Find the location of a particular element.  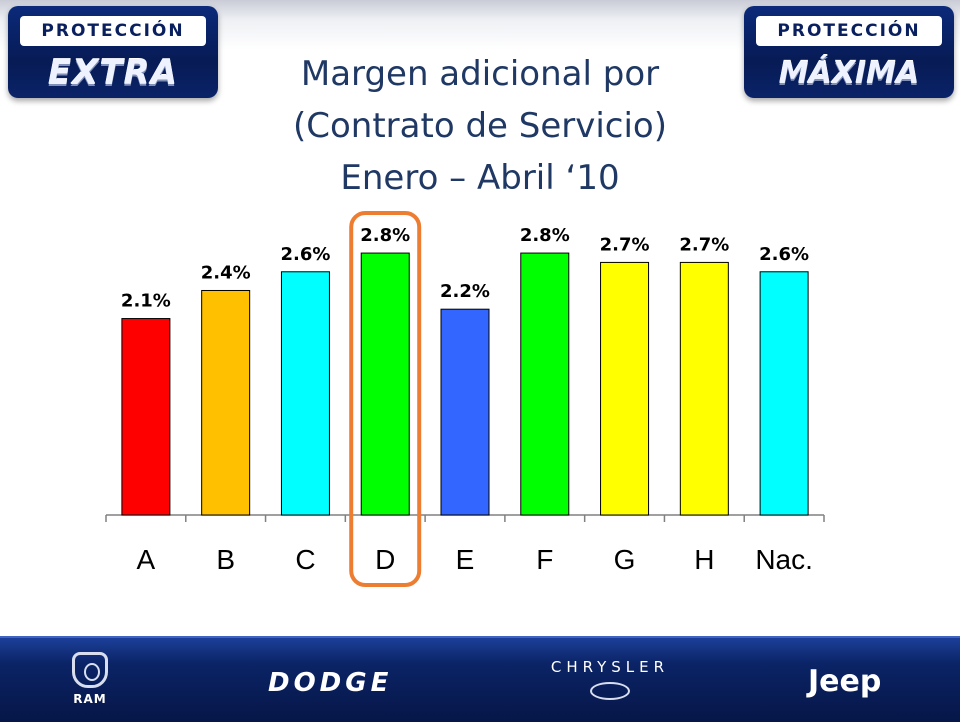

ram-logo: RAM is located at coordinates (90, 682).